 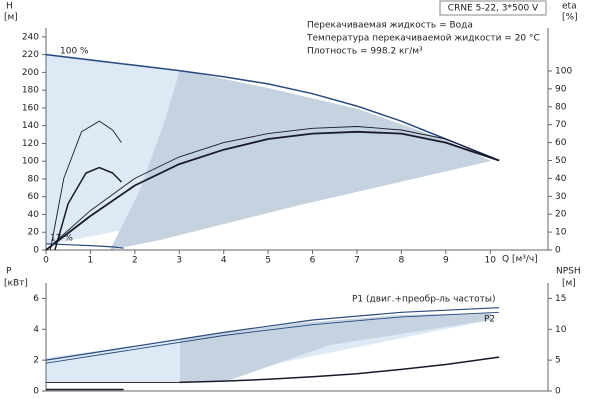 What do you see at coordinates (9, 7) in the screenshot?
I see `y-label: H` at bounding box center [9, 7].